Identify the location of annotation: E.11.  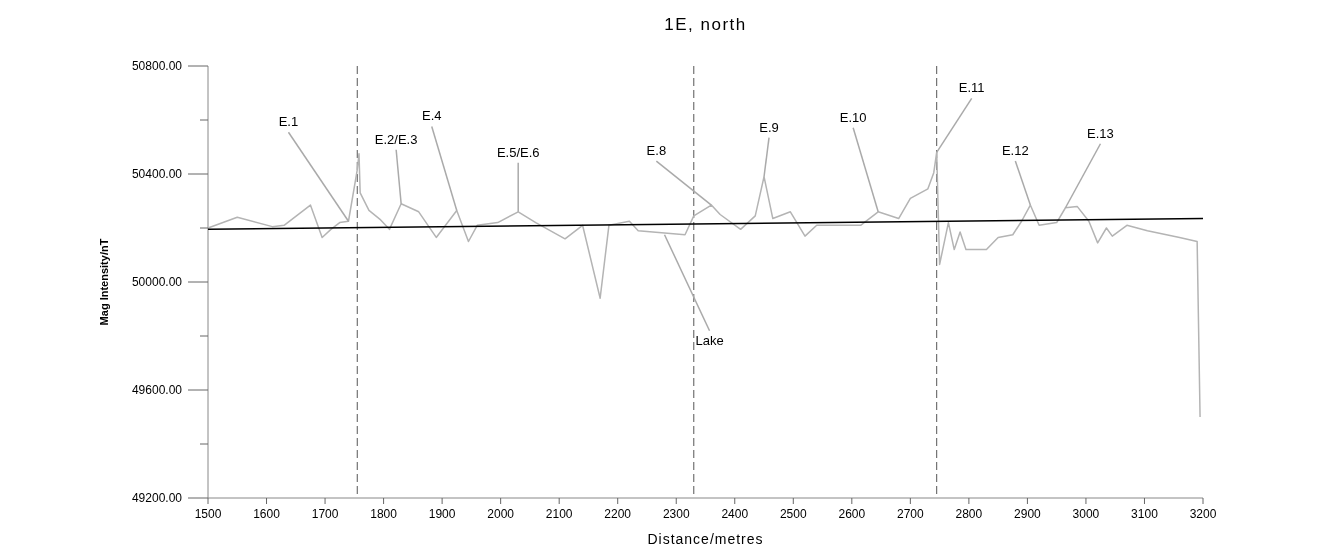
(971, 88).